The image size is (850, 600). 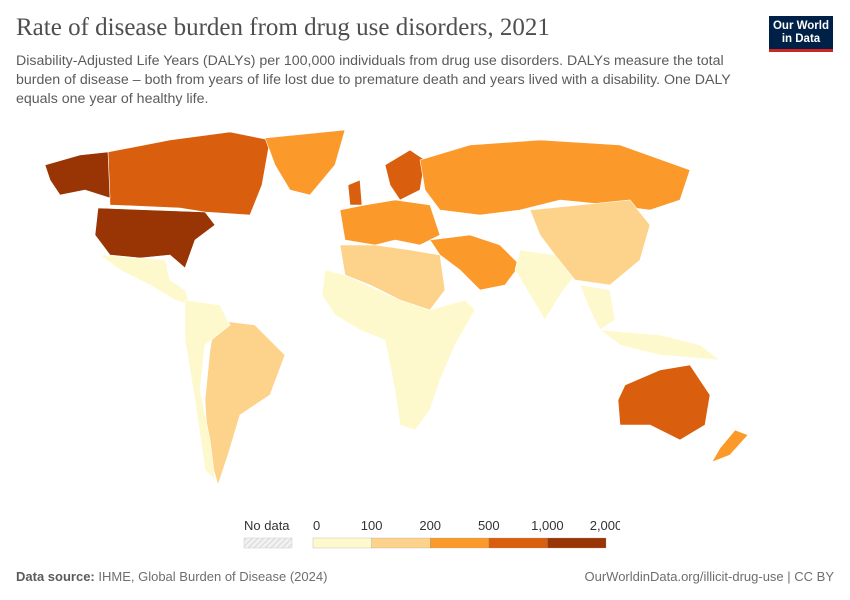 What do you see at coordinates (144, 280) in the screenshot?
I see `map-region-mexico-central-america` at bounding box center [144, 280].